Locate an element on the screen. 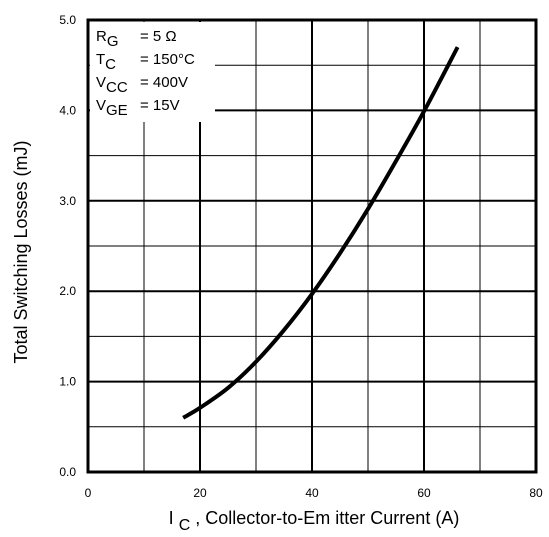 This screenshot has height=537, width=549. condition-subscript: CC is located at coordinates (117, 87).